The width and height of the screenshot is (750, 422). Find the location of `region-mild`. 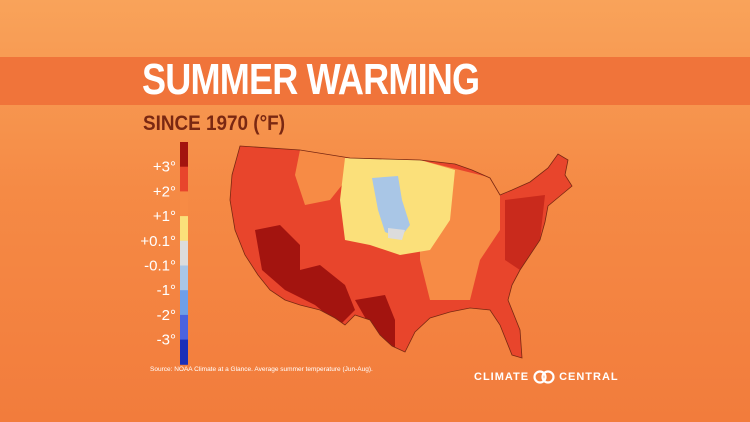

region-mild is located at coordinates (322, 177).